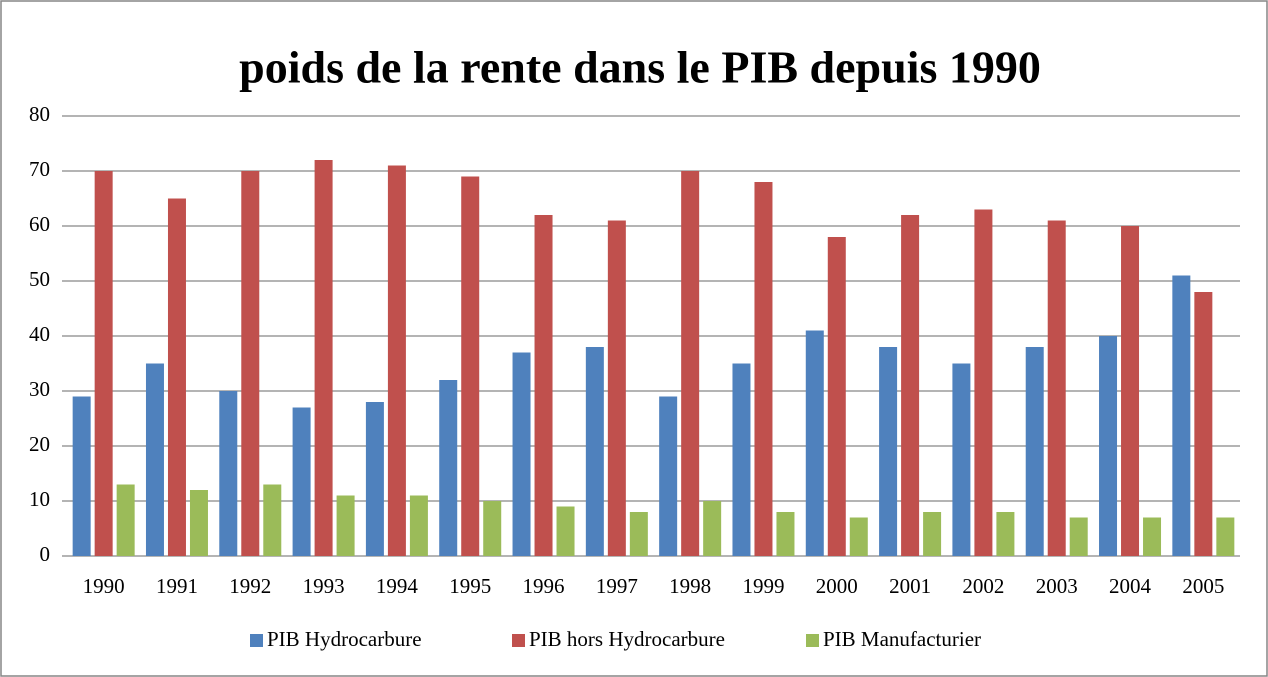 The image size is (1268, 677). I want to click on x-tick-label: 2001, so click(910, 586).